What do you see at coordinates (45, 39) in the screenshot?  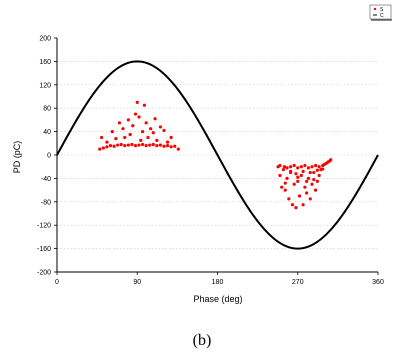 I see `y-tick-label: 200` at bounding box center [45, 39].